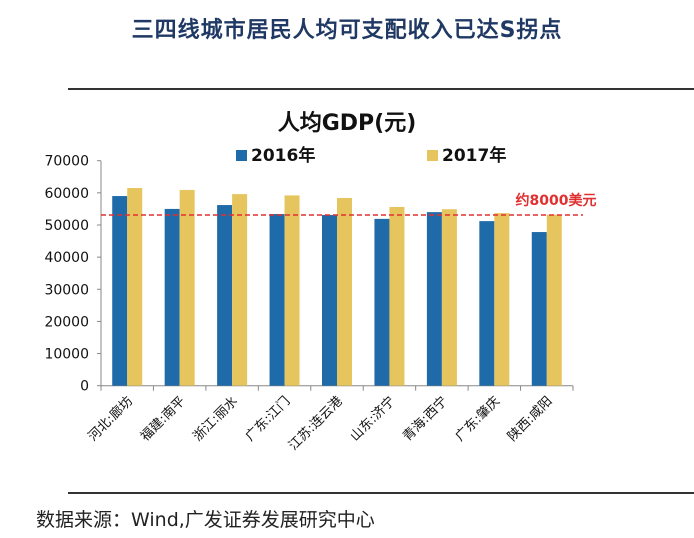 Image resolution: width=694 pixels, height=538 pixels. I want to click on bar-2017年-浙江:丽水, so click(240, 290).